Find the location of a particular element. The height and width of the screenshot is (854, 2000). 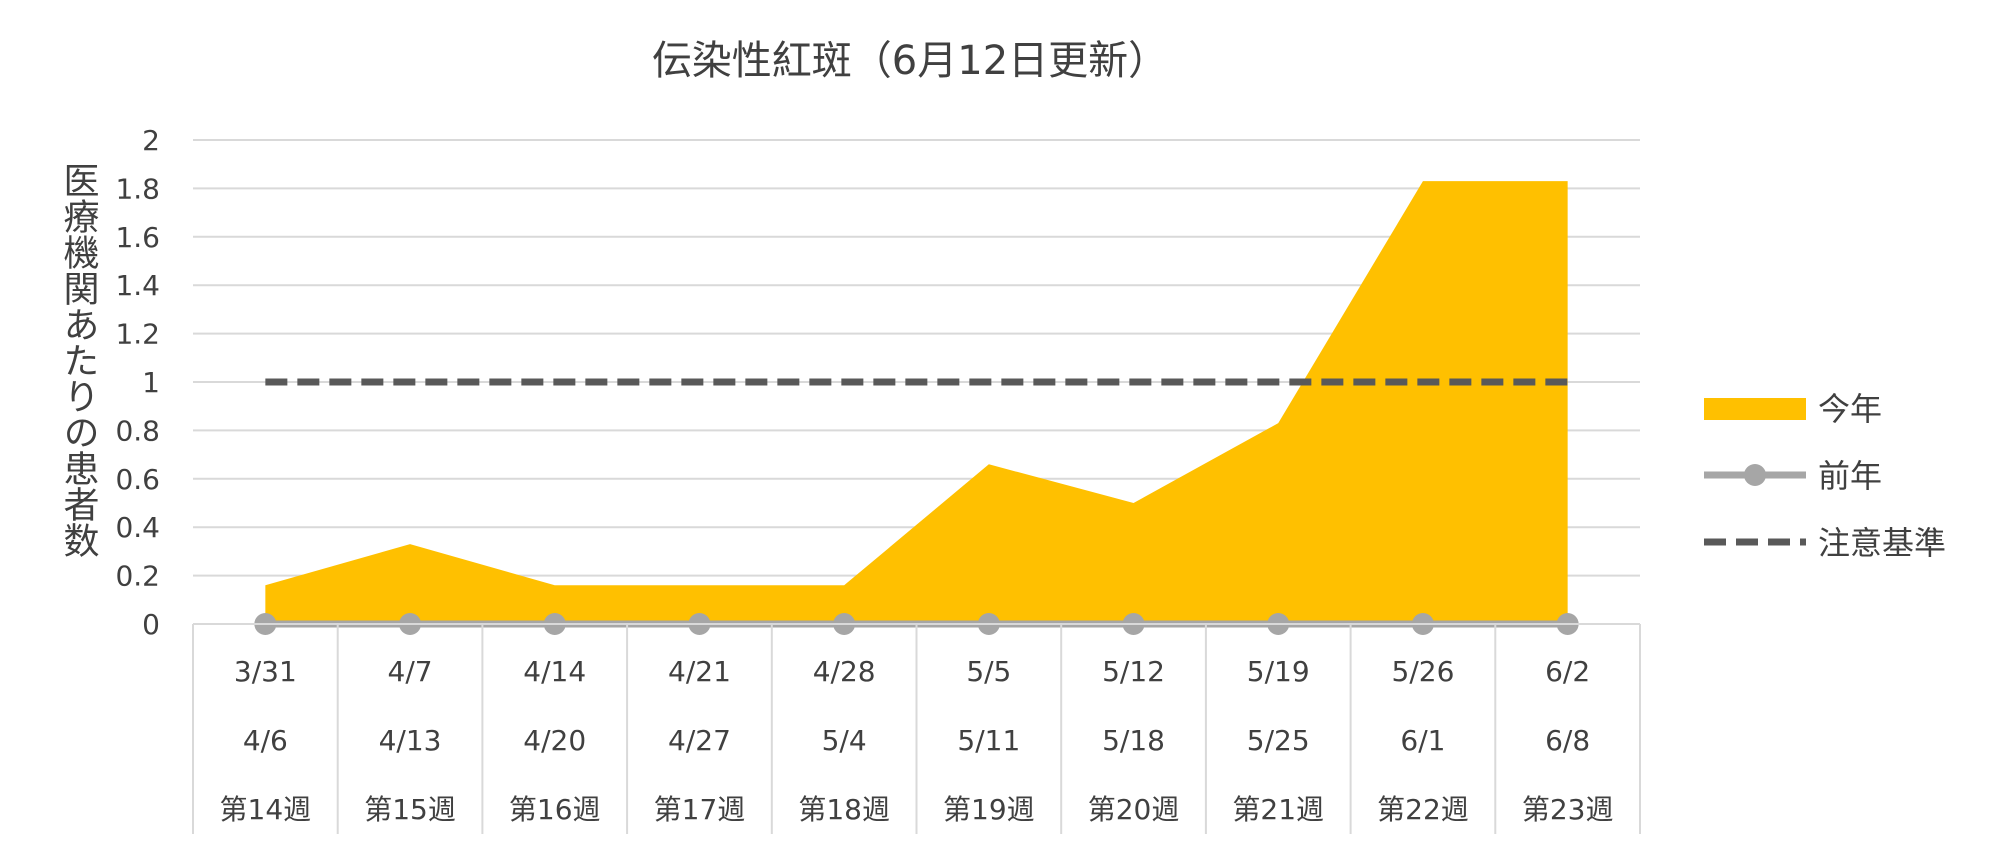

x-tick-label-week: 第17週 is located at coordinates (700, 809).